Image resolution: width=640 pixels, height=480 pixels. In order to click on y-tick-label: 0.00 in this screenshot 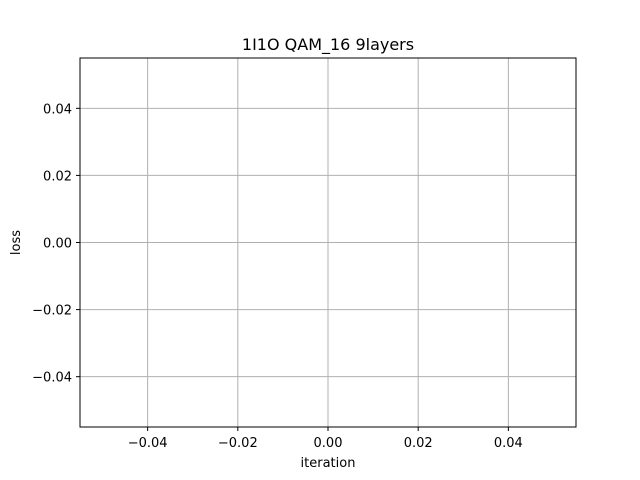, I will do `click(57, 244)`.